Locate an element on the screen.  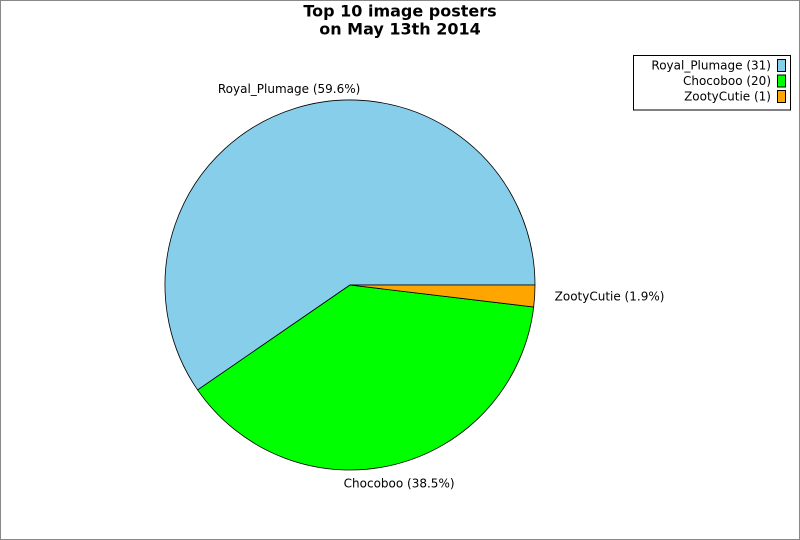
chart-title: on May 13th 2014 is located at coordinates (400, 29).